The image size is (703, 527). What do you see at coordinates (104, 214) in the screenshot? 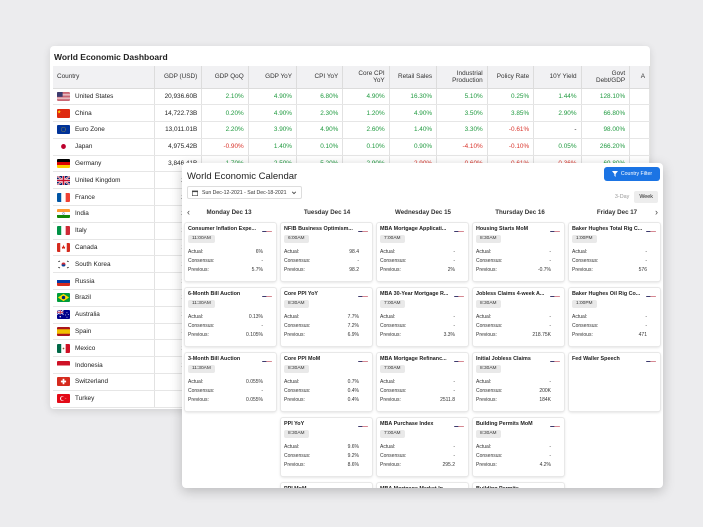
I see `country-cell: India` at bounding box center [104, 214].